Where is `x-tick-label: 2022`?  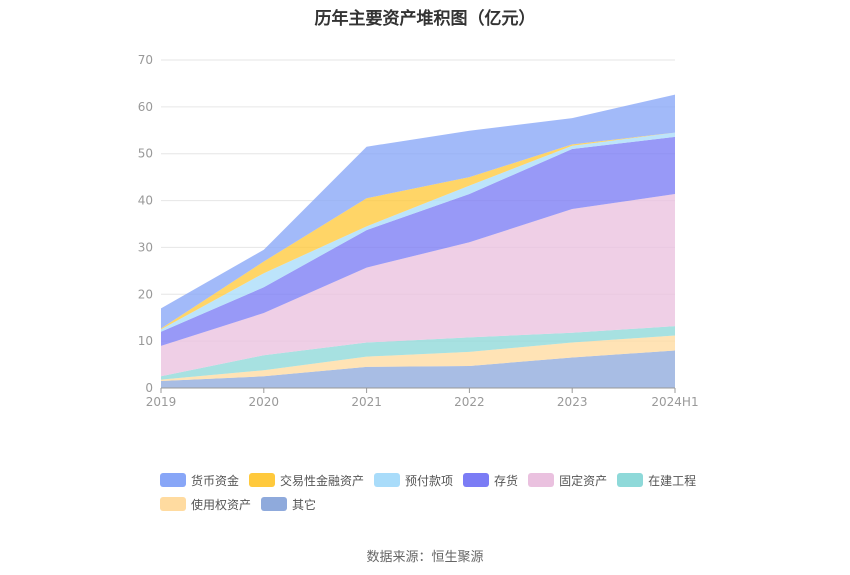
x-tick-label: 2022 is located at coordinates (469, 402).